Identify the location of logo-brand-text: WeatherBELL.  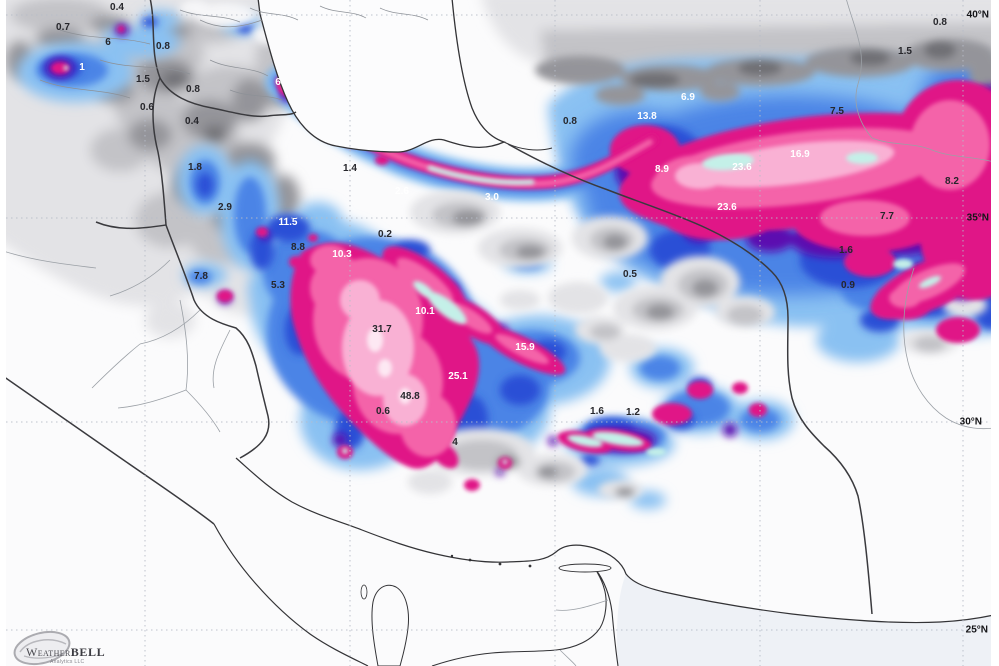
(65, 652).